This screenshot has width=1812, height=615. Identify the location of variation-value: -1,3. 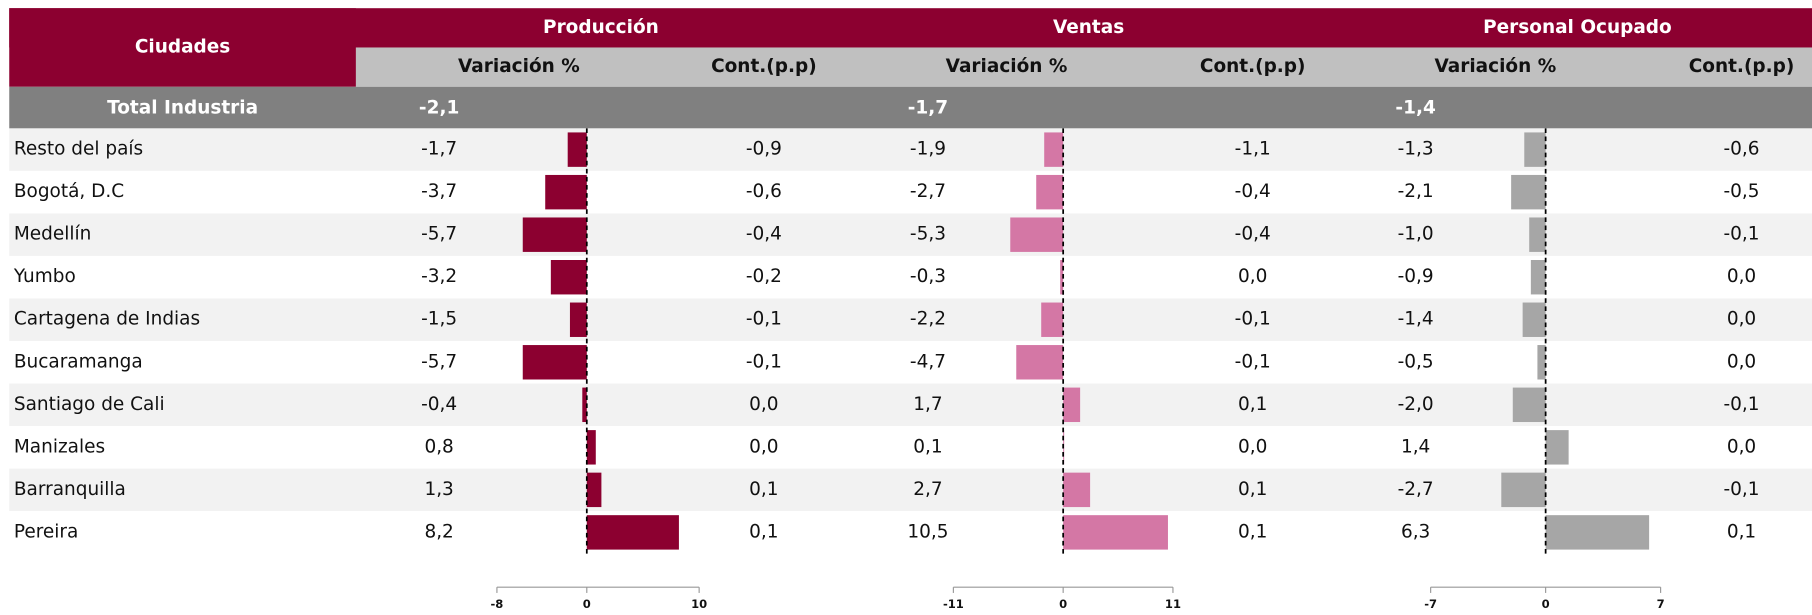
(1416, 149).